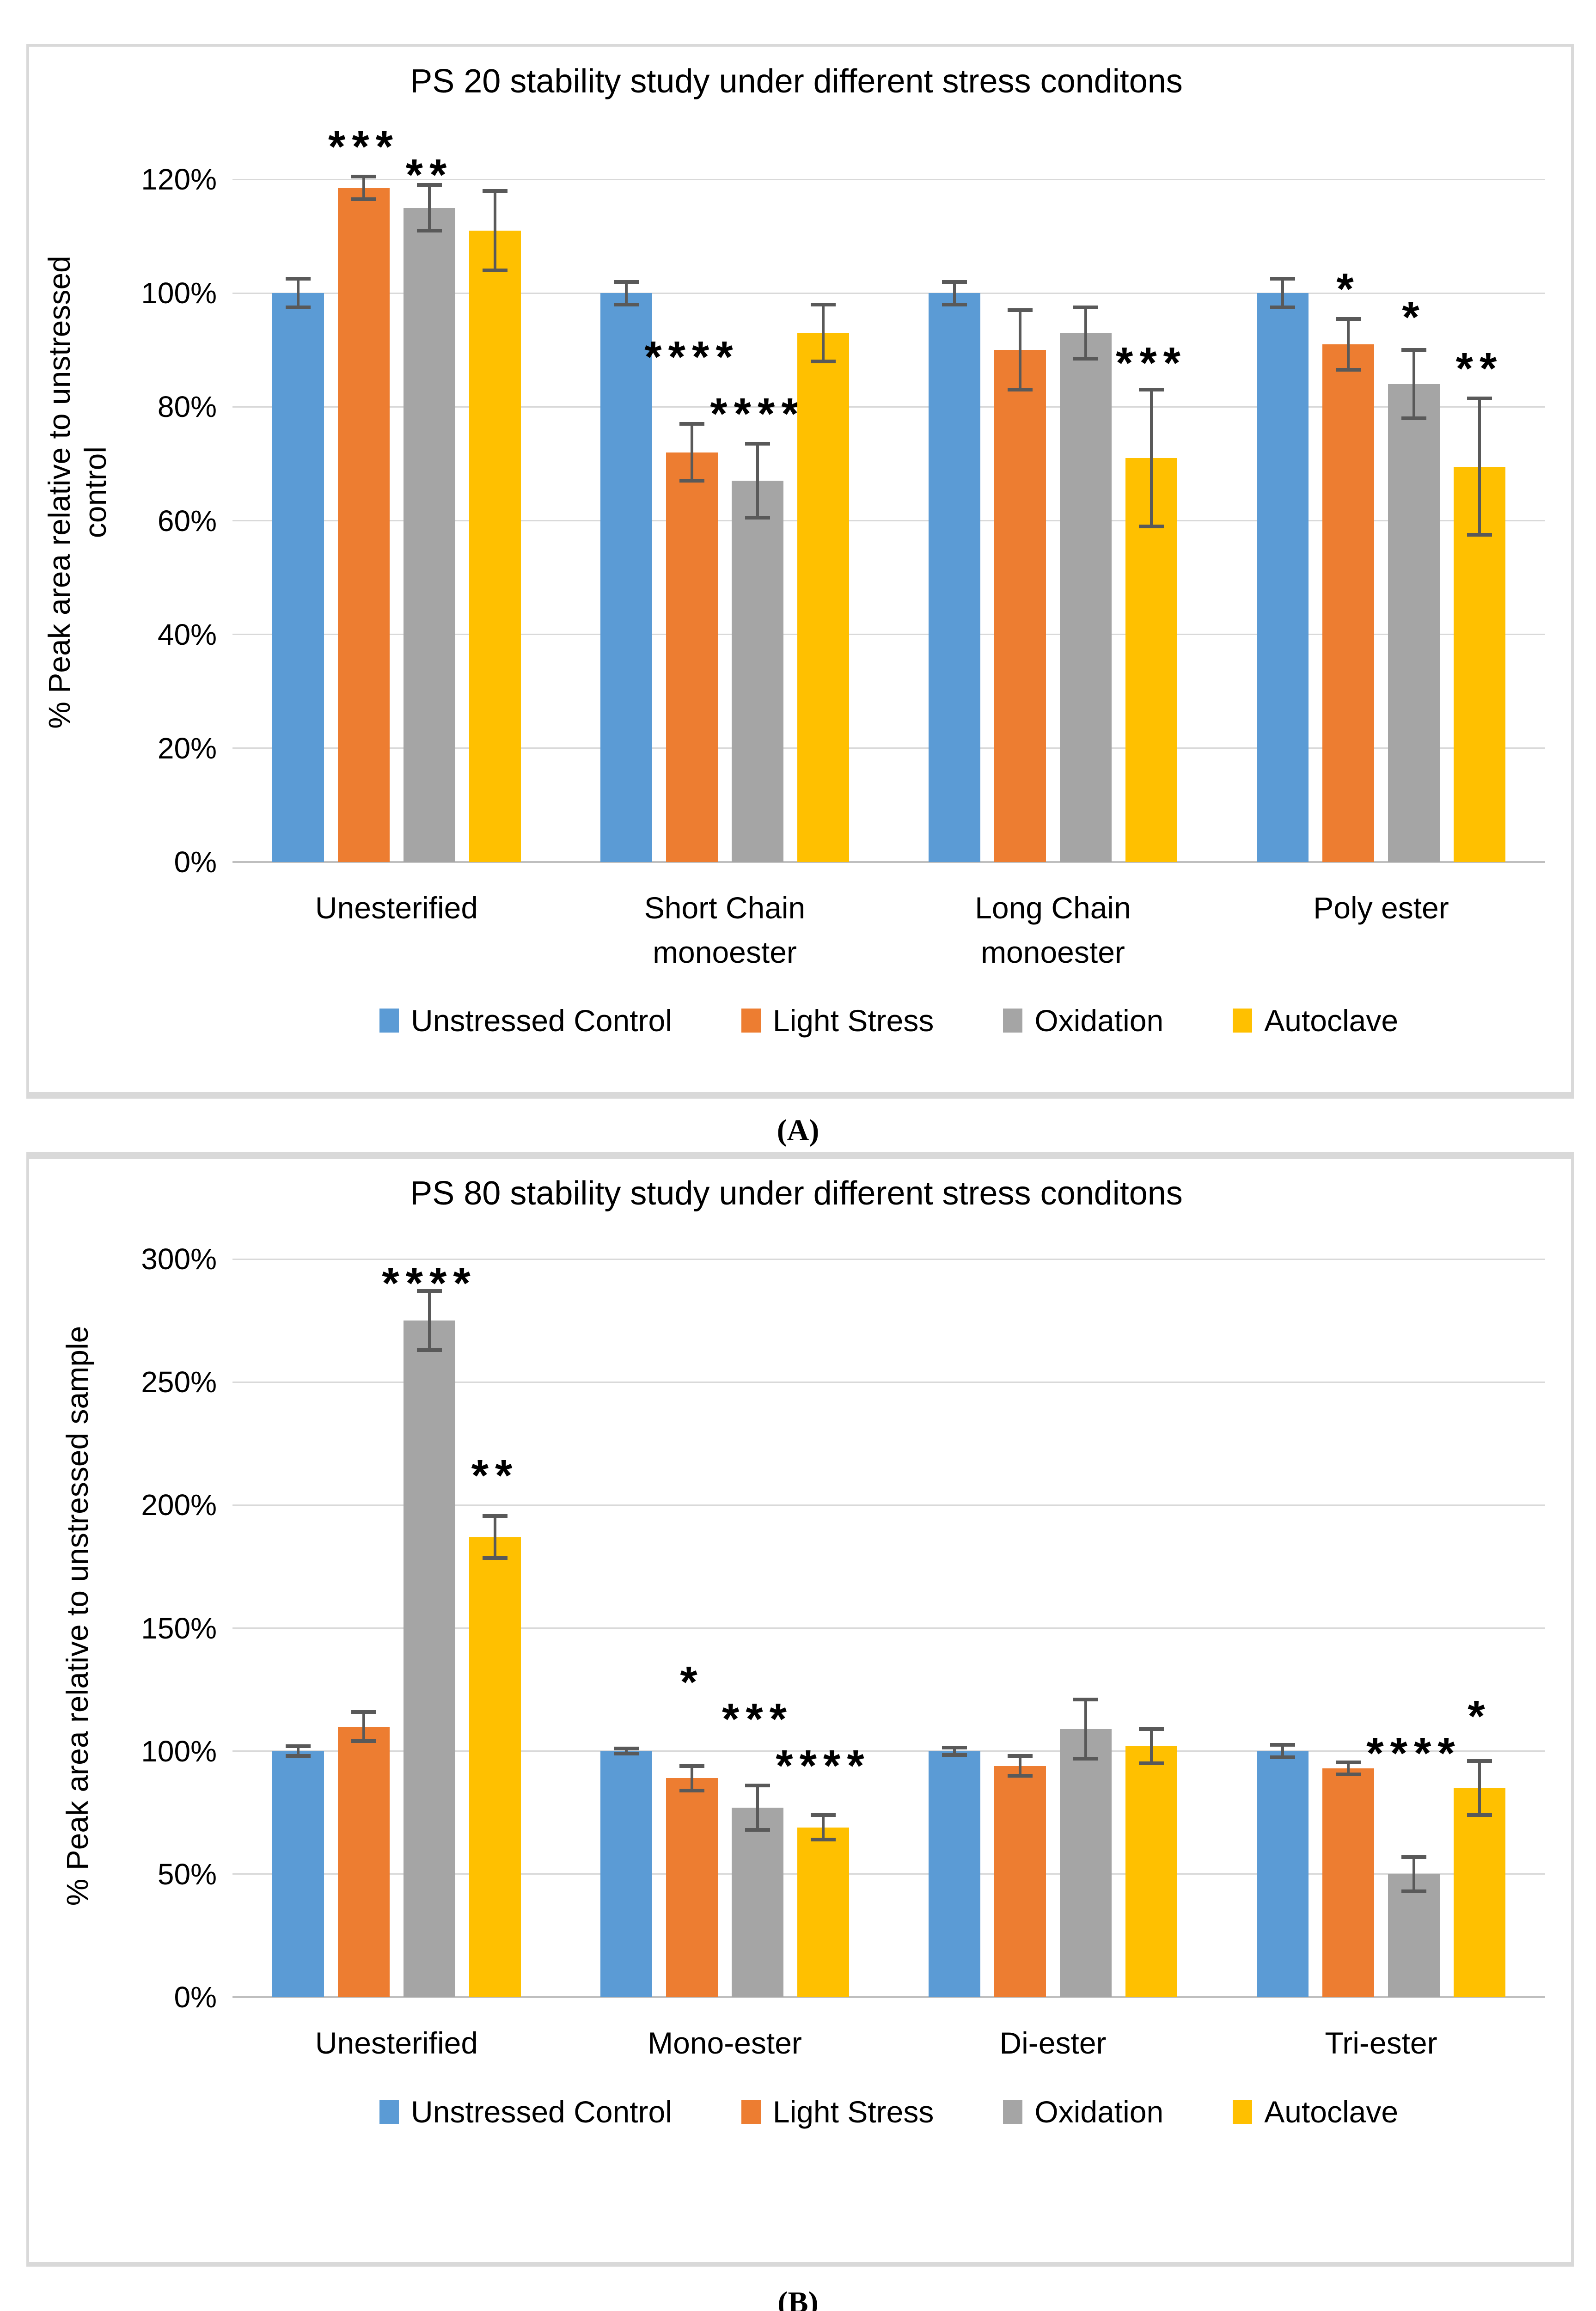 This screenshot has height=2311, width=1596. Describe the element at coordinates (429, 1283) in the screenshot. I see `significance-marker: ****` at that location.